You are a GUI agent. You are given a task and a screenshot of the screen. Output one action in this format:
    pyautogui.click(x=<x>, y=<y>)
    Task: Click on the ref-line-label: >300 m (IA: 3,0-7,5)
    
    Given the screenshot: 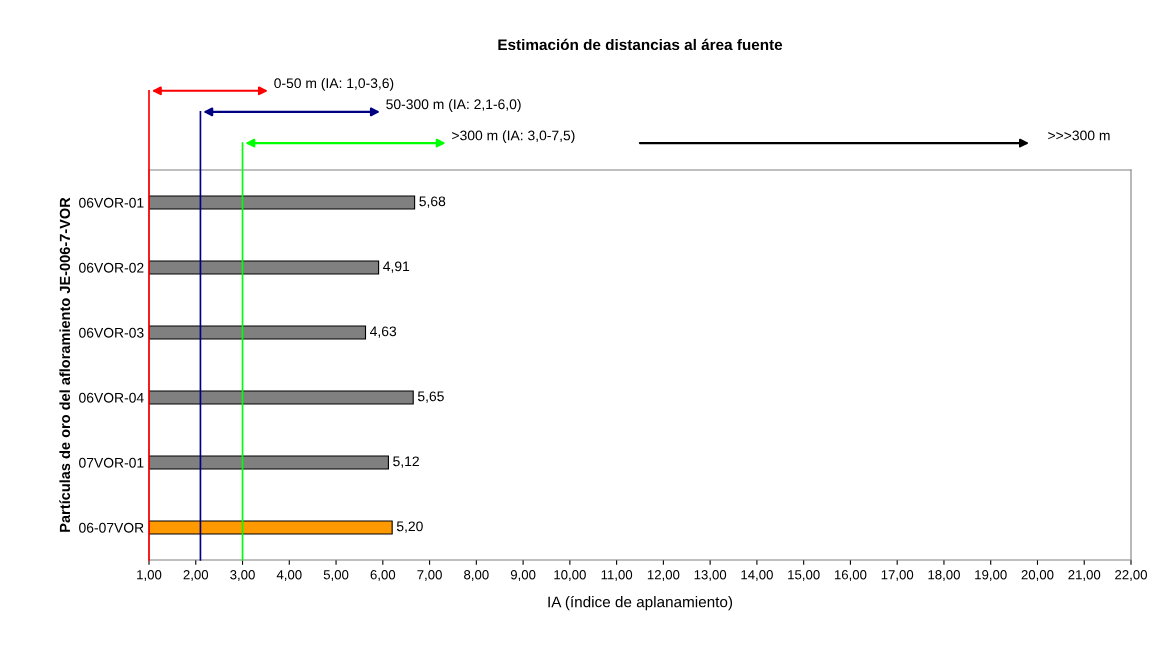 What is the action you would take?
    pyautogui.click(x=513, y=137)
    